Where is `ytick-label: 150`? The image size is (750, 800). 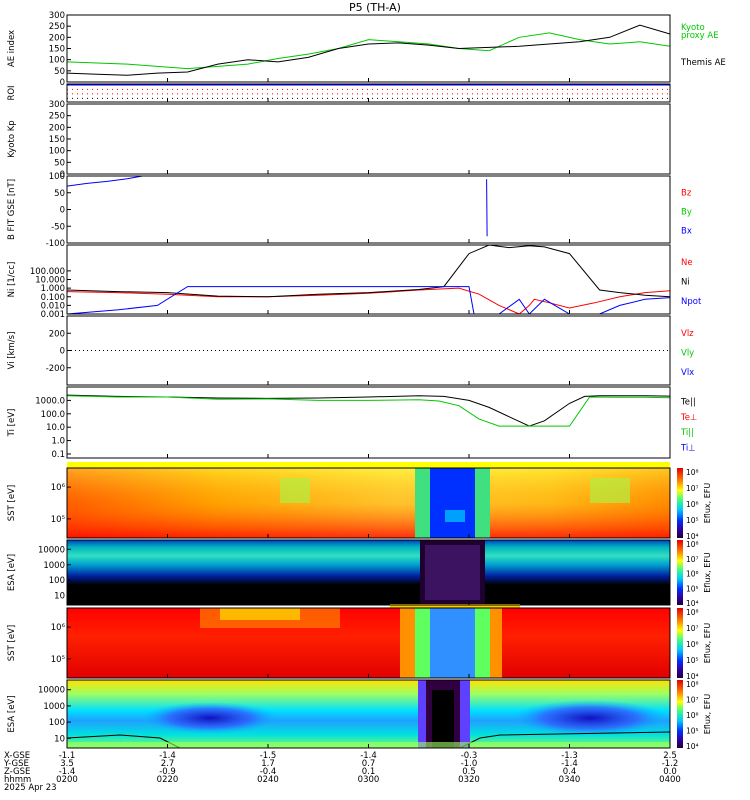
ytick-label: 150 is located at coordinates (57, 140).